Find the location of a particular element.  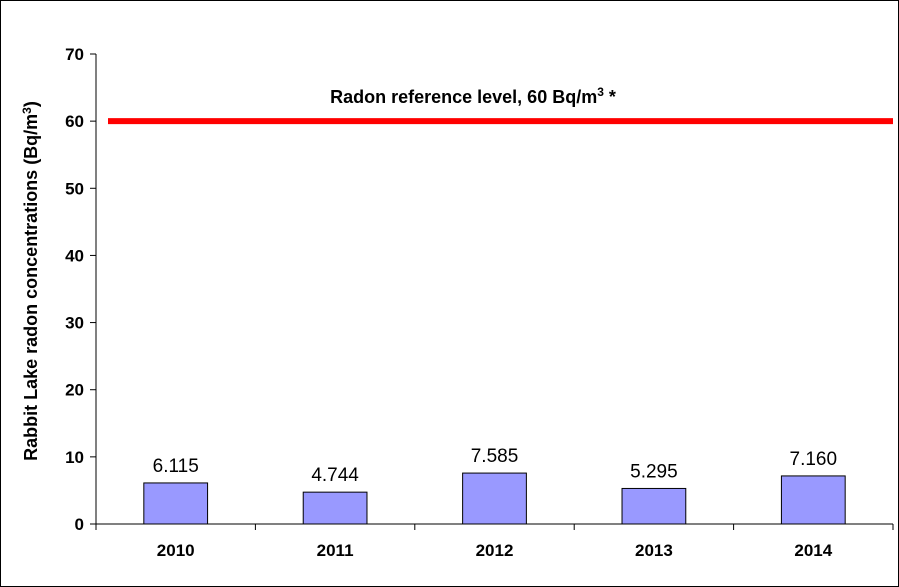

reference-line-label: Radon reference level, 60 Bq/m3 * is located at coordinates (473, 96).